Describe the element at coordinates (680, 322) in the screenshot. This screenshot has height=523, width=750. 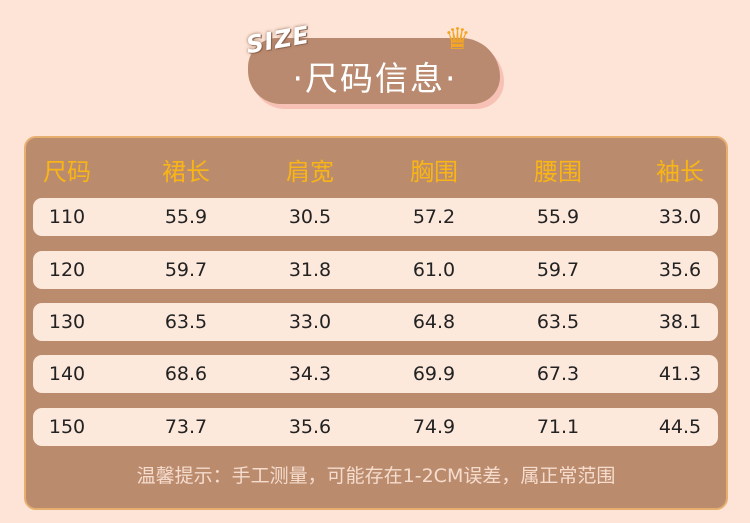
I see `table-cell: 38.1` at that location.